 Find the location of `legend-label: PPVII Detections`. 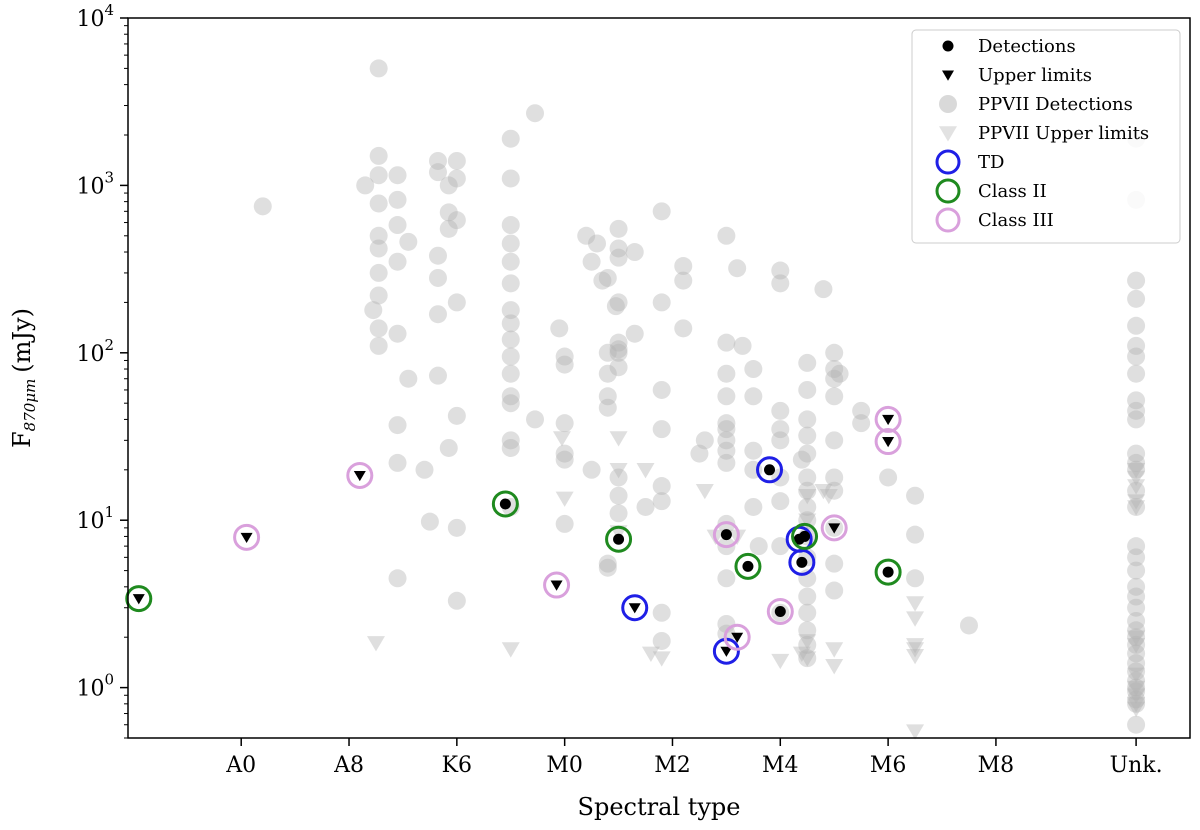

legend-label: PPVII Detections is located at coordinates (1055, 104).